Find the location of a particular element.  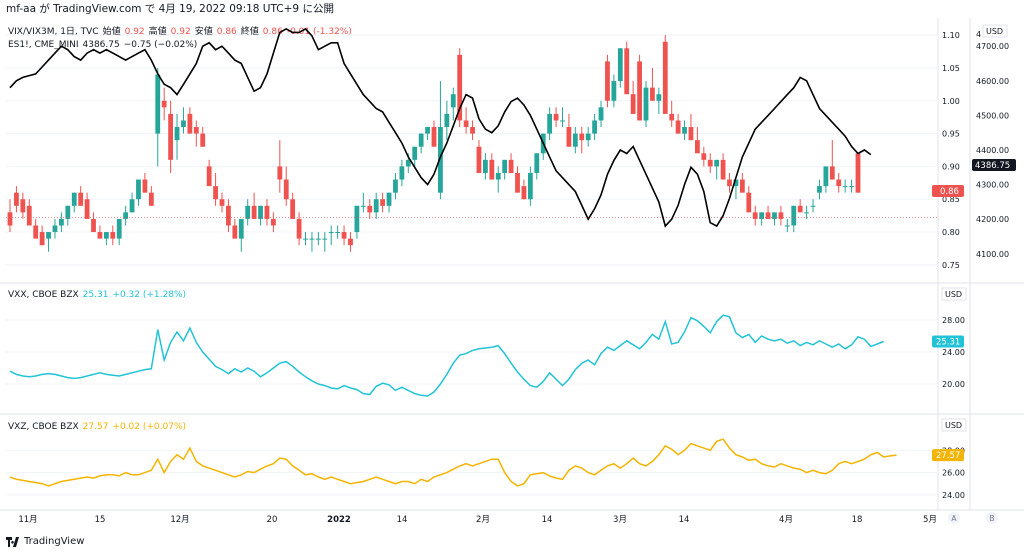

time-axis-label: 12月 is located at coordinates (179, 520).